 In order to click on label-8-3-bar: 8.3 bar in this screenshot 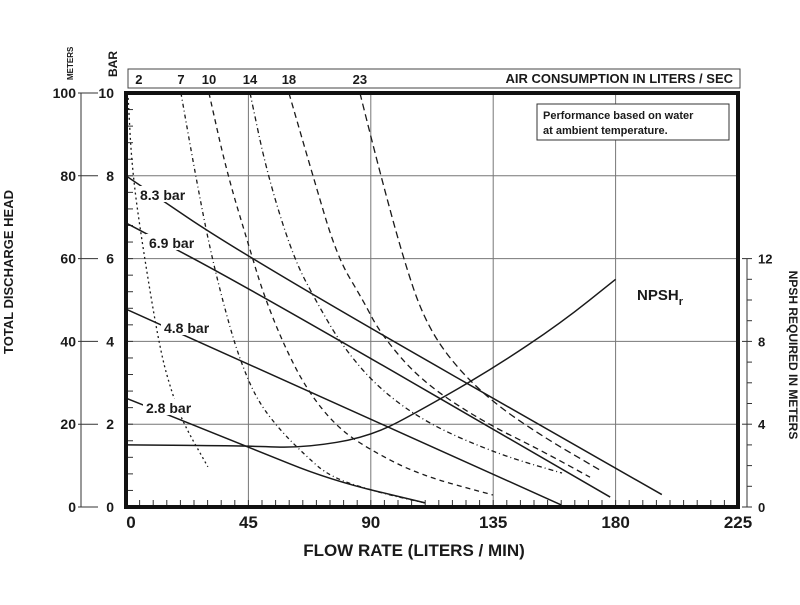, I will do `click(163, 195)`.